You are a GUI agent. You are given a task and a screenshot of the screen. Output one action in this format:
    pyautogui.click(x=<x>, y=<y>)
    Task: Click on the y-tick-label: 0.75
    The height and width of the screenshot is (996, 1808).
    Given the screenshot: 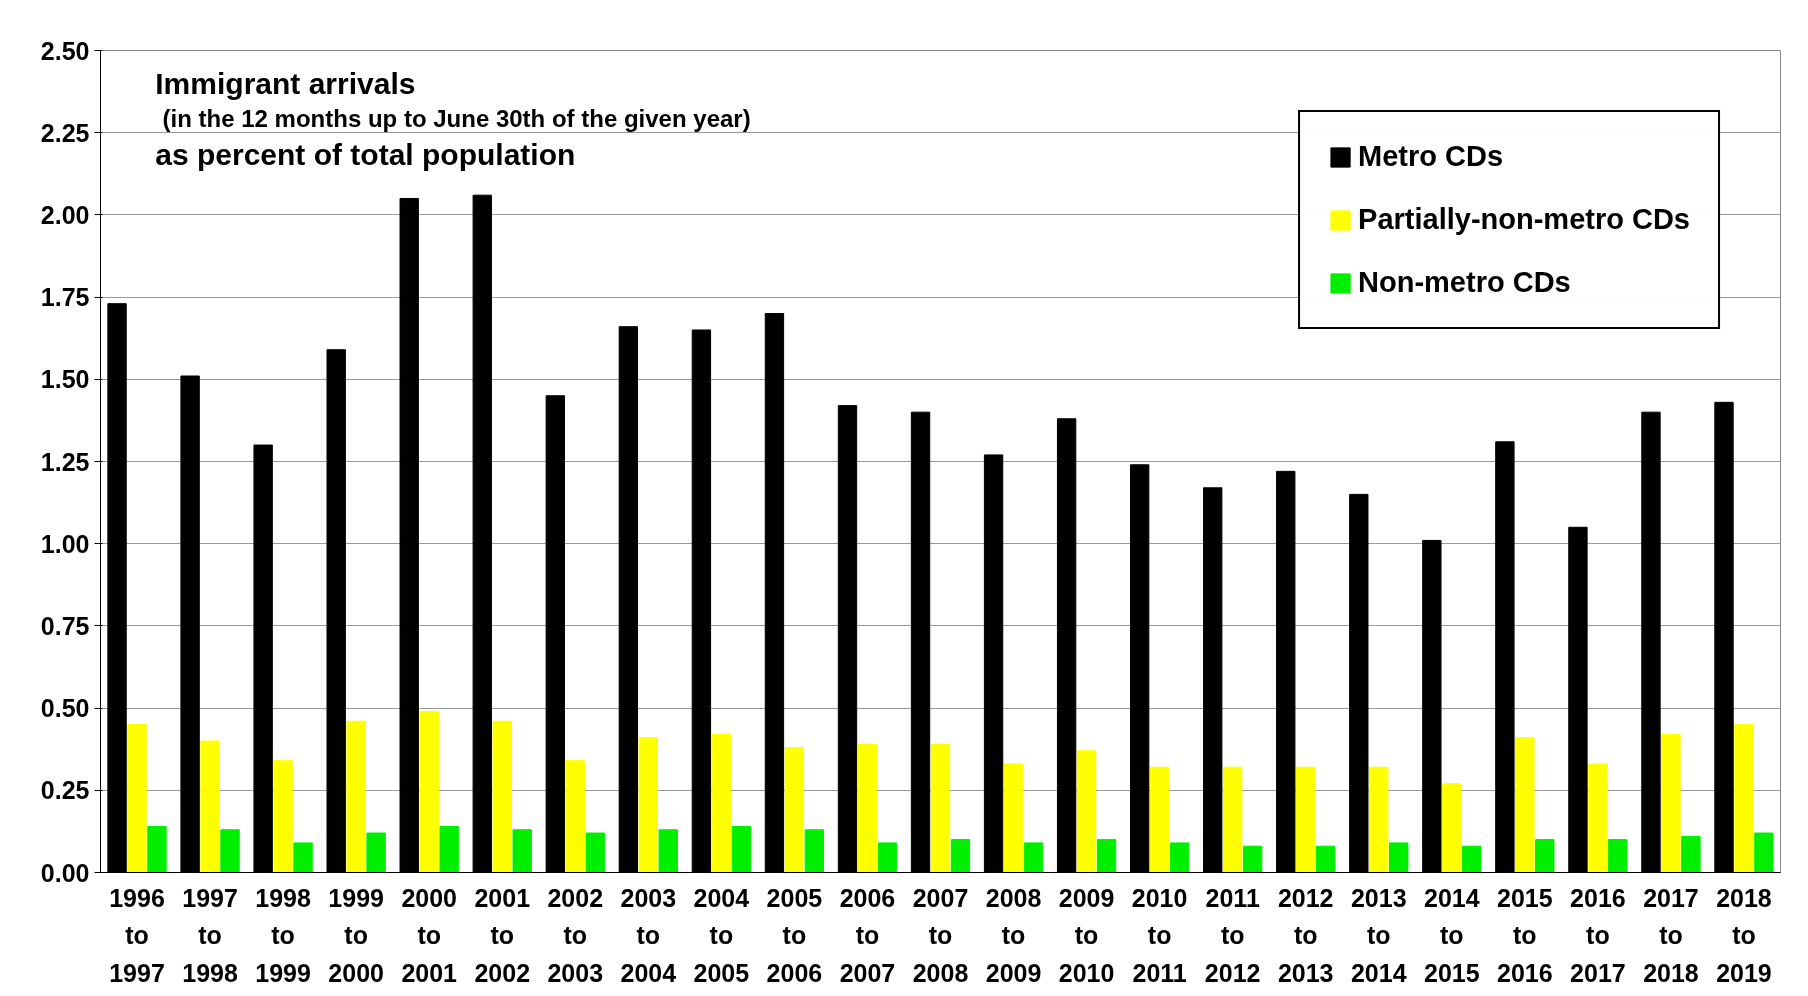 What is the action you would take?
    pyautogui.click(x=65, y=625)
    